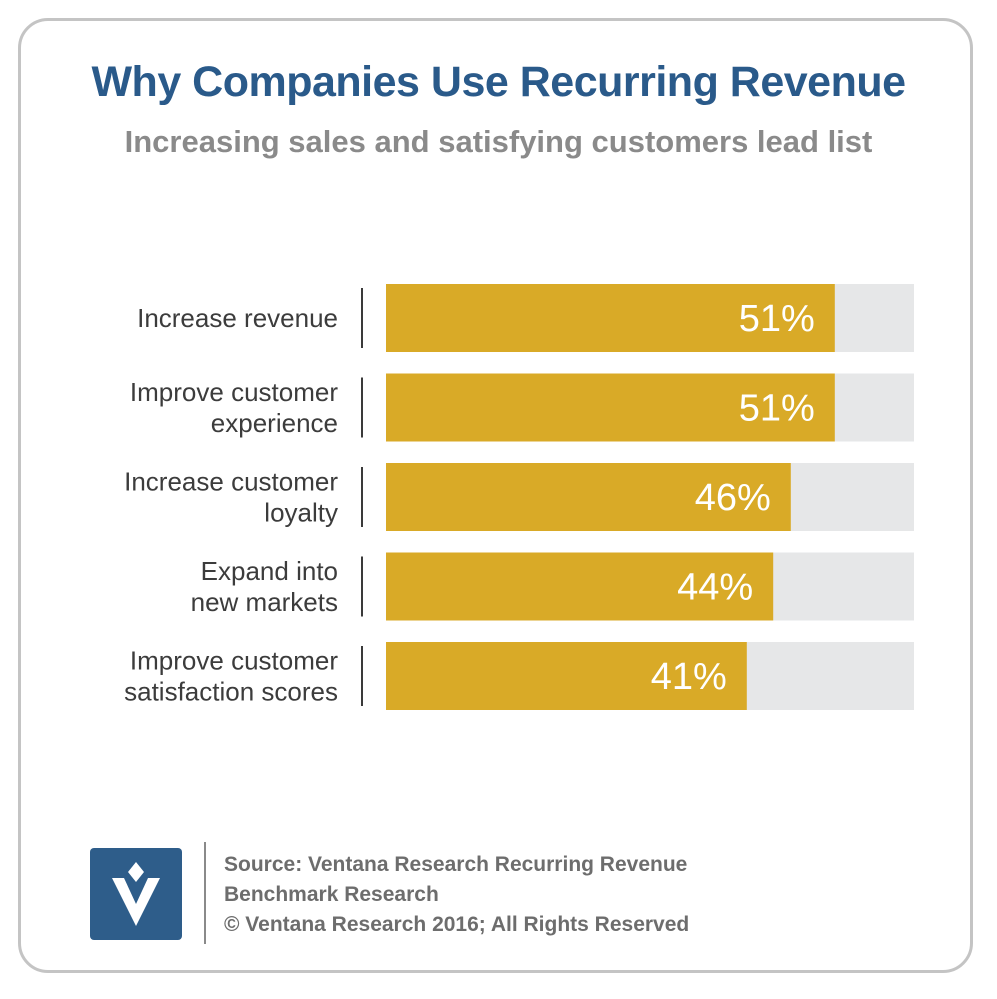 This screenshot has width=997, height=999. Describe the element at coordinates (498, 82) in the screenshot. I see `chart-title: Why Companies Use Recurring Revenue` at that location.